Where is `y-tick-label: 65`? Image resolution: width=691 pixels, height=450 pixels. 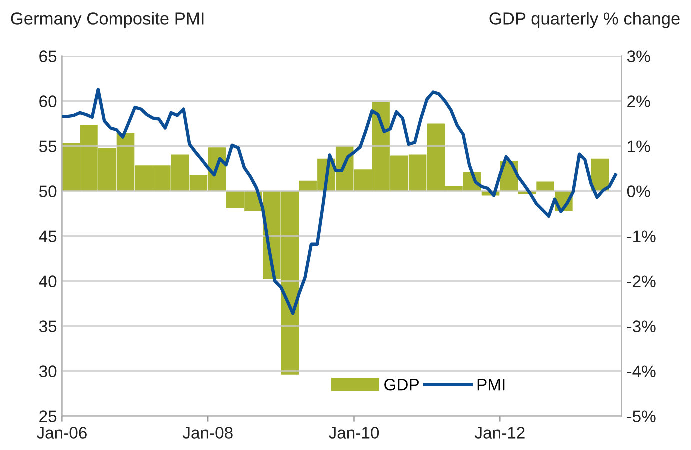 y-tick-label: 65 is located at coordinates (48, 56).